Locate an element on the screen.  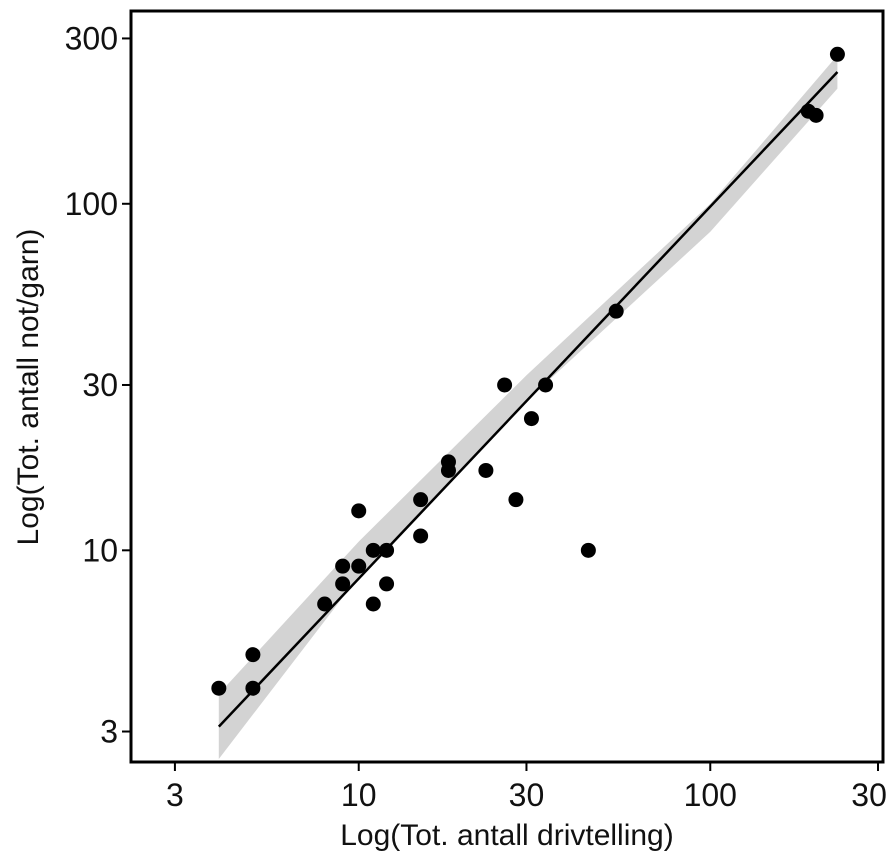
y-tick-label: 30 is located at coordinates (100, 385).